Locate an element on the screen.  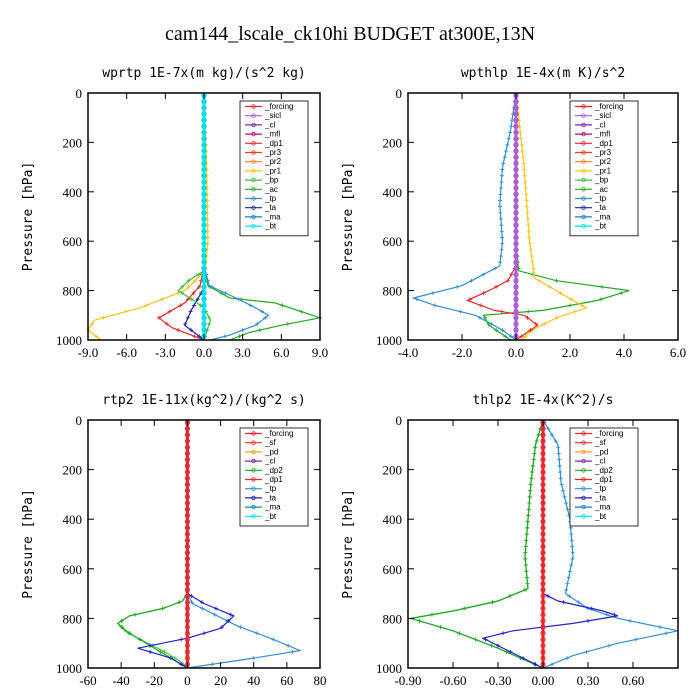
y-tick-label: 200 is located at coordinates (73, 470).